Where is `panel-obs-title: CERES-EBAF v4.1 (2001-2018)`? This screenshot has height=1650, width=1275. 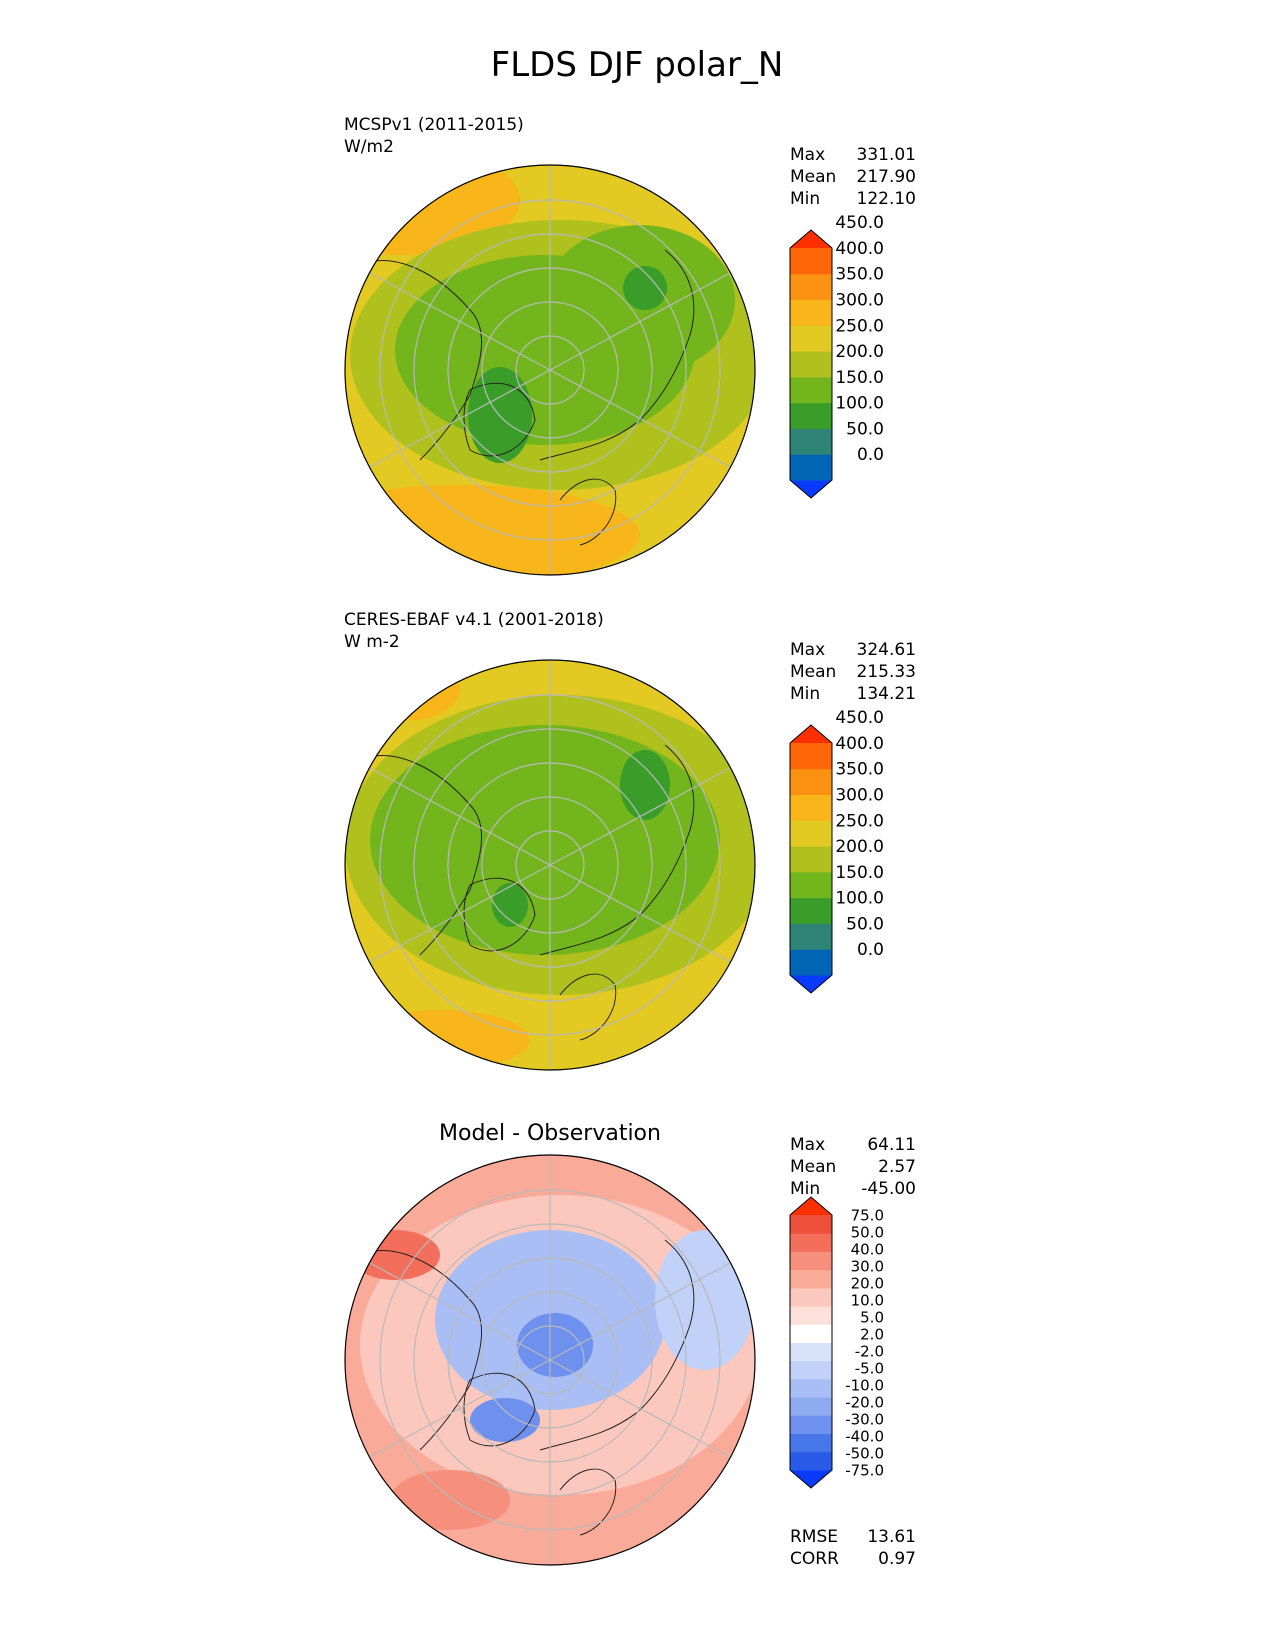 panel-obs-title: CERES-EBAF v4.1 (2001-2018) is located at coordinates (474, 620).